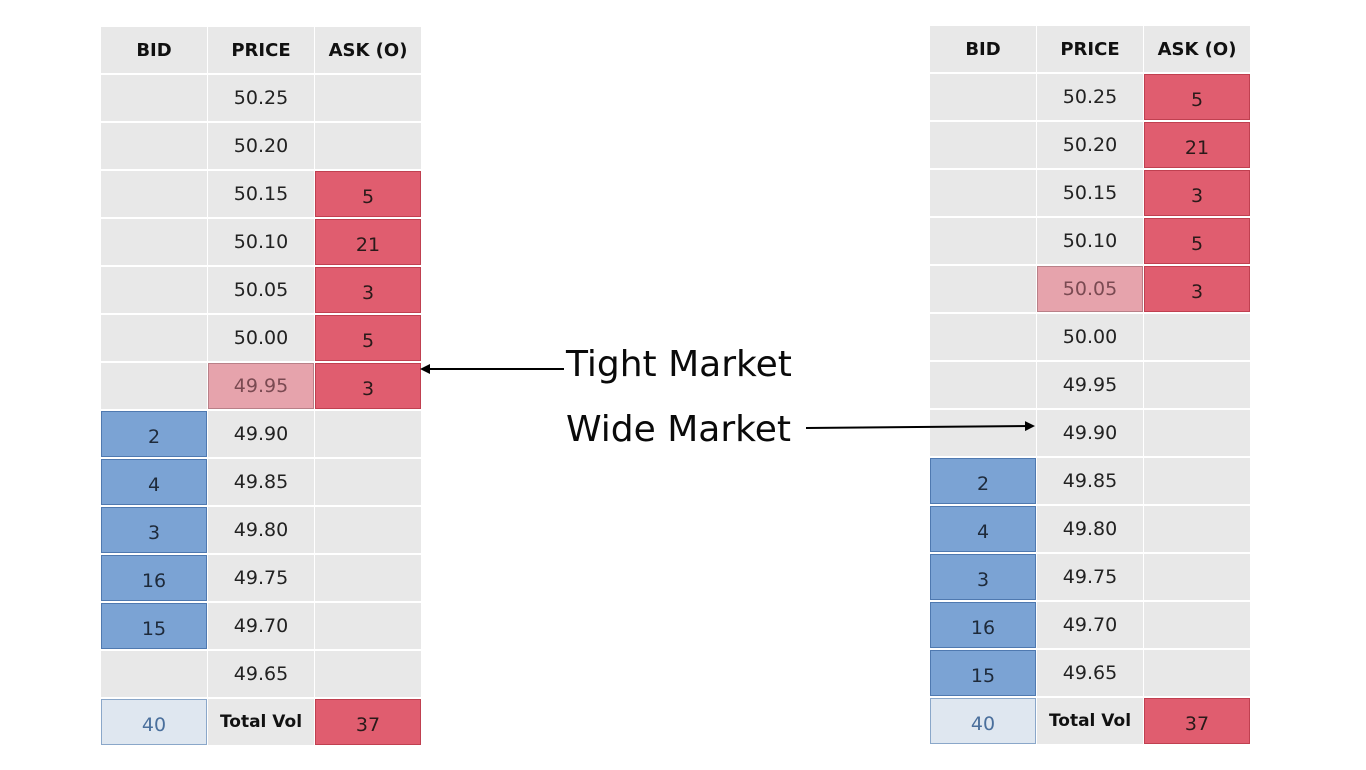 Image resolution: width=1366 pixels, height=770 pixels. What do you see at coordinates (678, 429) in the screenshot?
I see `wide-market-label: Wide Market` at bounding box center [678, 429].